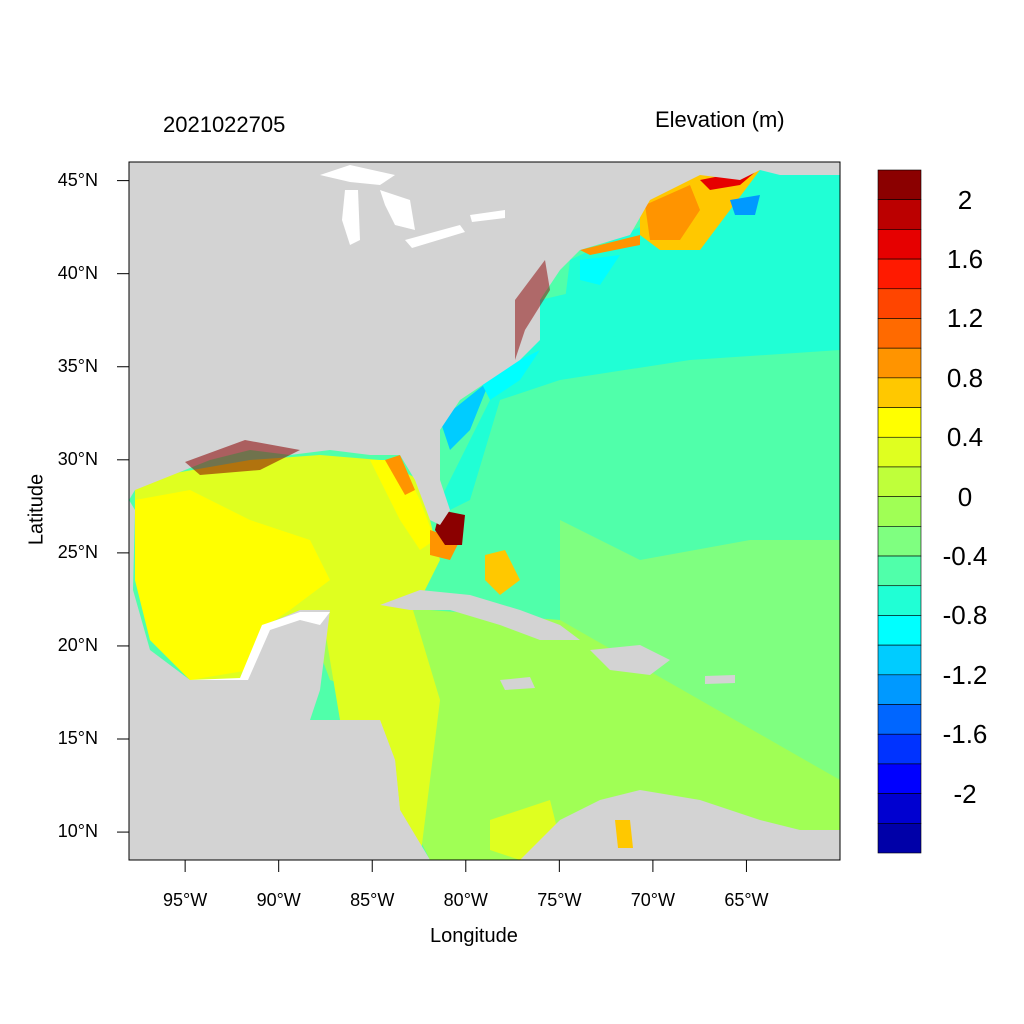  Describe the element at coordinates (224, 124) in the screenshot. I see `map-title: 2021022705` at that location.